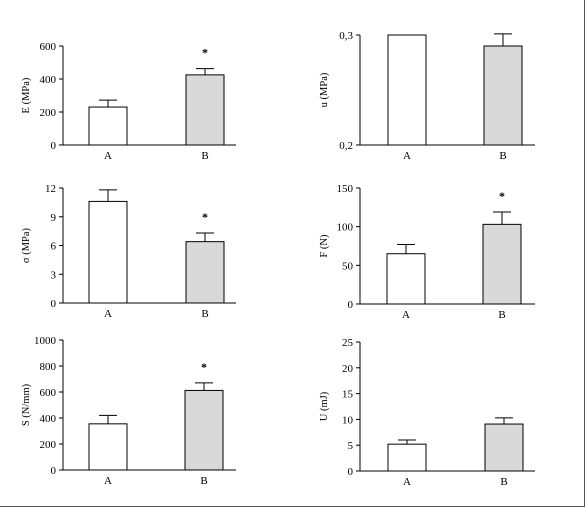 The image size is (586, 508). Describe the element at coordinates (351, 446) in the screenshot. I see `y-tick-label: 5` at that location.